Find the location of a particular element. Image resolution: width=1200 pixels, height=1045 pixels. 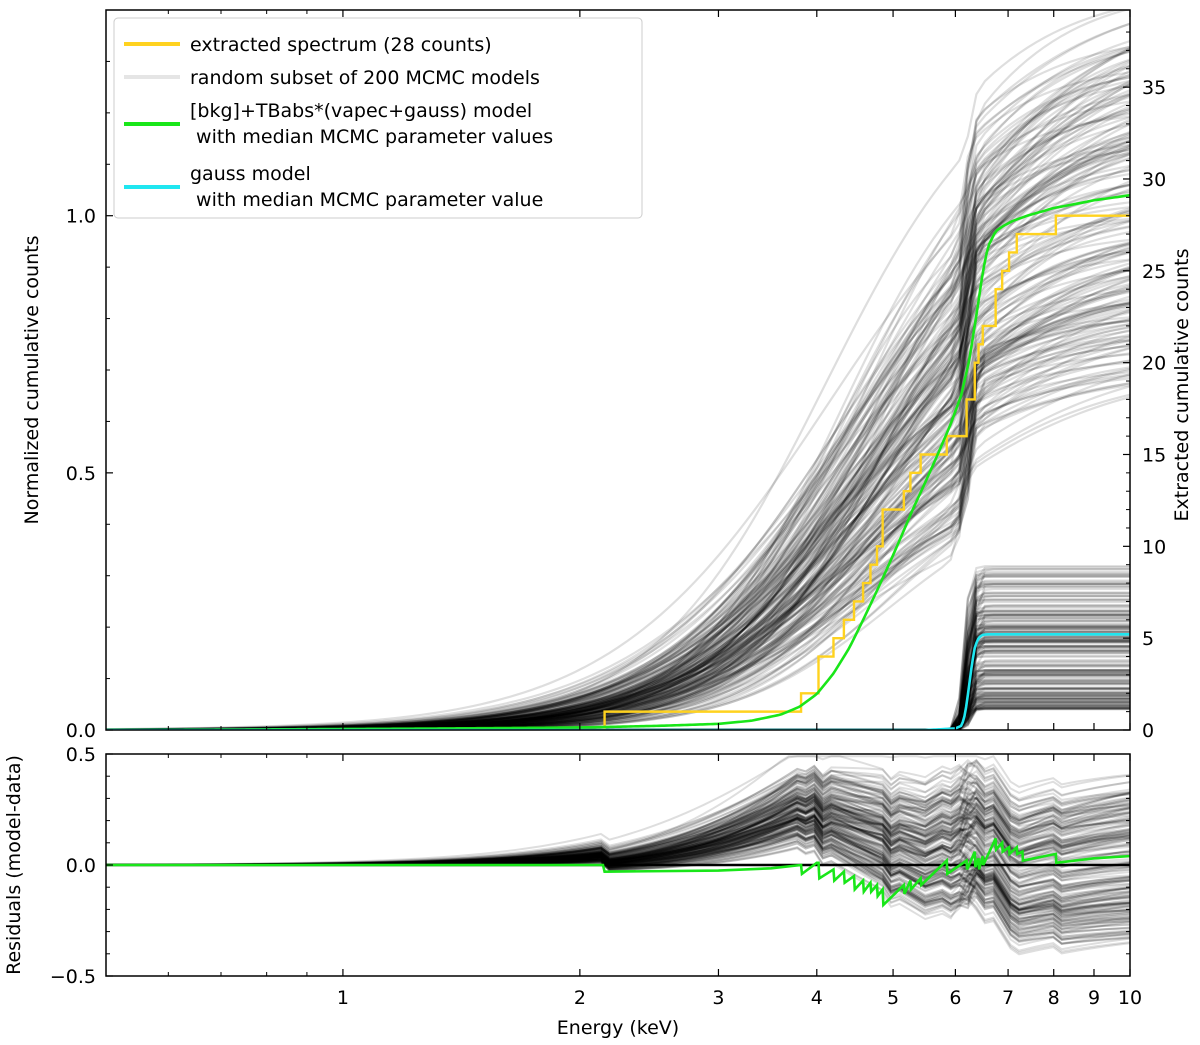

top-y-ticks: 0.0 0.5 1.0 is located at coordinates (89, 401).